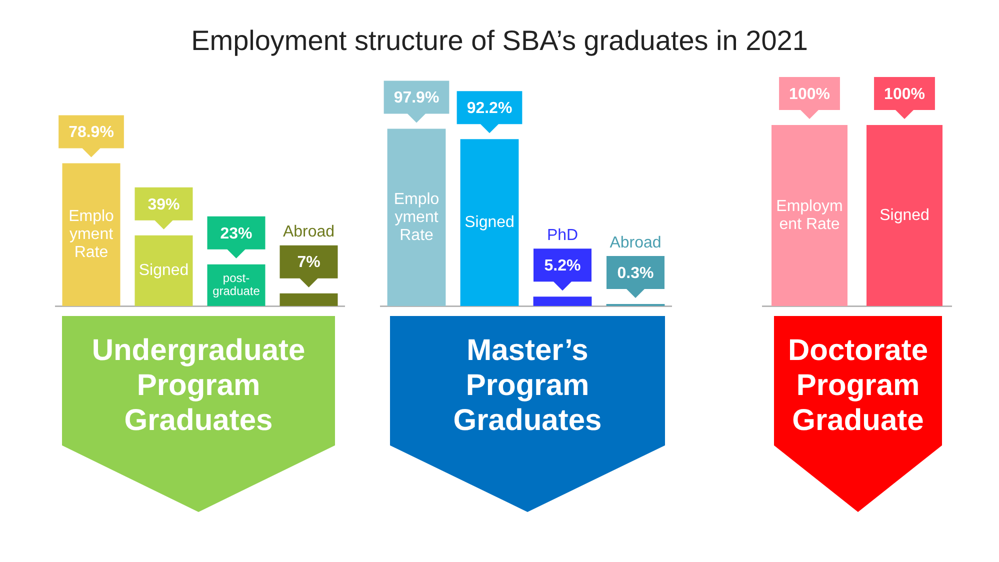 The image size is (999, 562). Describe the element at coordinates (236, 284) in the screenshot. I see `x-tick-label: post-graduate` at that location.